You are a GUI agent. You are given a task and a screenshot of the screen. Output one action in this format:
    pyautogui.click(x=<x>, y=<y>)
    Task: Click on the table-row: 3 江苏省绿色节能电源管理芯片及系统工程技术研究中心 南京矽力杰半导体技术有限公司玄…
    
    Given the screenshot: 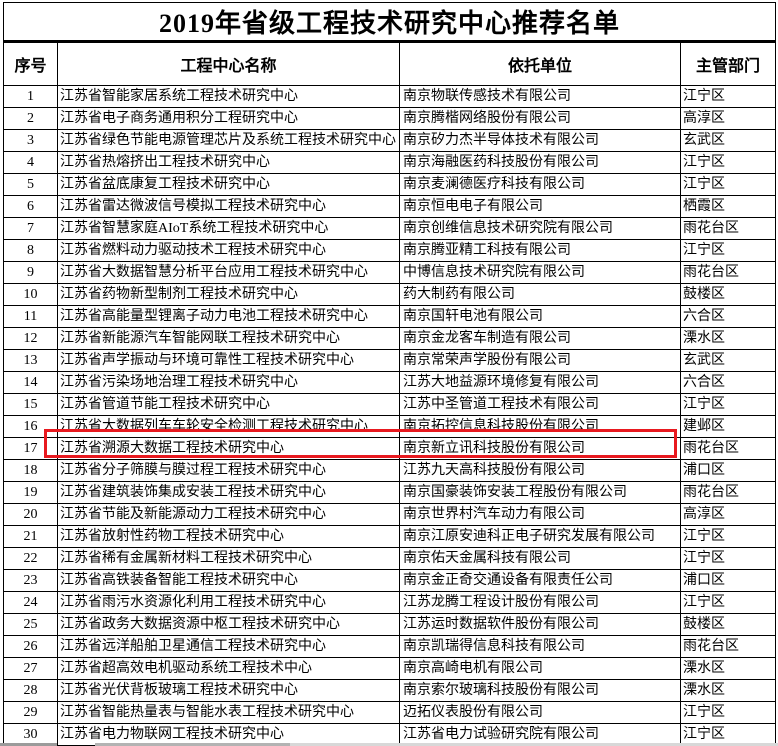 What is the action you would take?
    pyautogui.click(x=390, y=140)
    